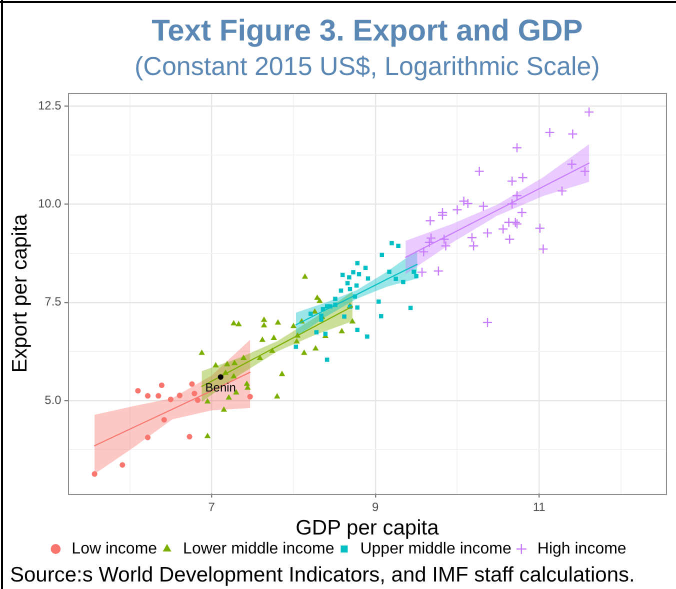 This screenshot has height=589, width=676. What do you see at coordinates (368, 528) in the screenshot?
I see `x-axis-title: GDP per capita` at bounding box center [368, 528].